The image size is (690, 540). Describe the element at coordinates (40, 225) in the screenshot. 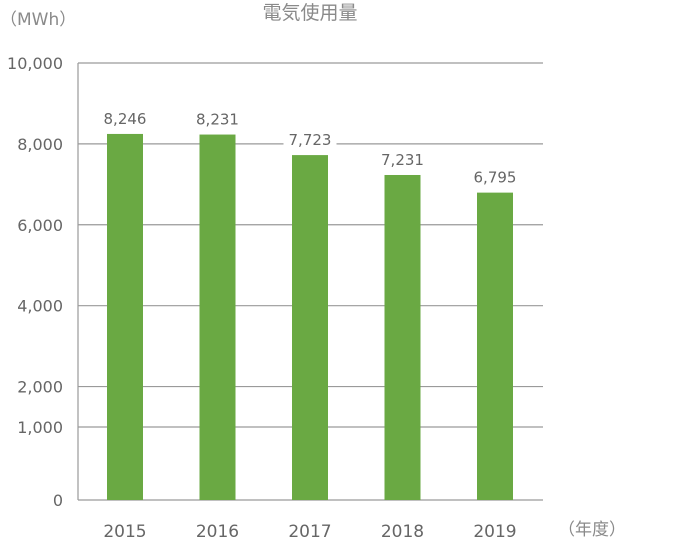

I see `y-tick-label: 6,000` at that location.